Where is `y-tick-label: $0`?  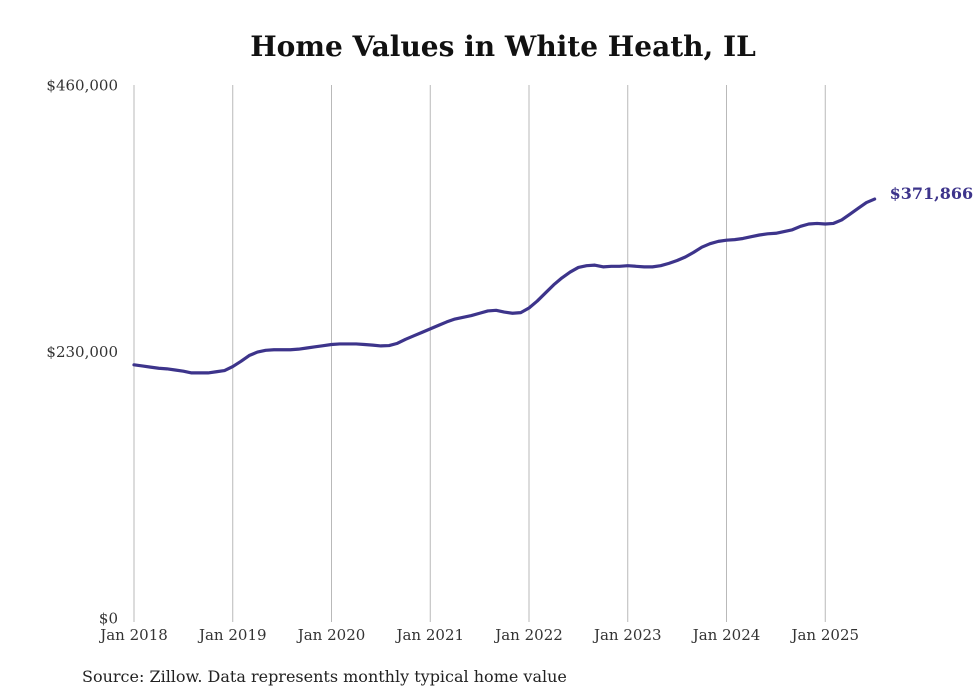
y-tick-label: $0 is located at coordinates (108, 619).